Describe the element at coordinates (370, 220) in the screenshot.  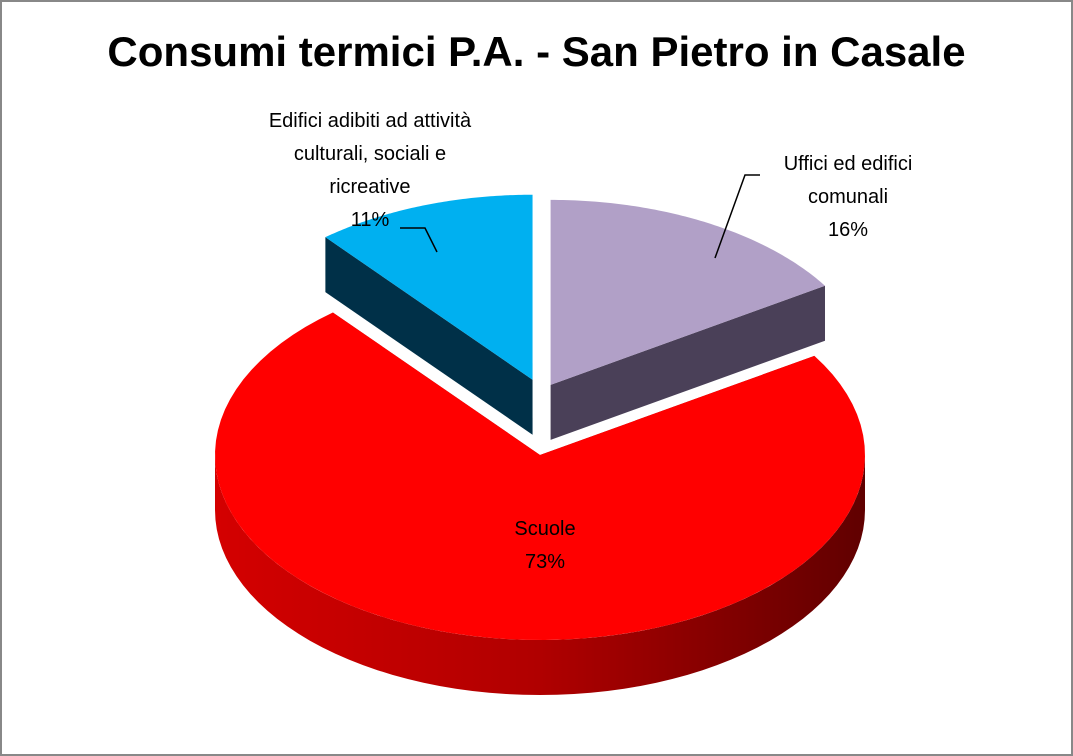
I see `value-label: 11%` at that location.